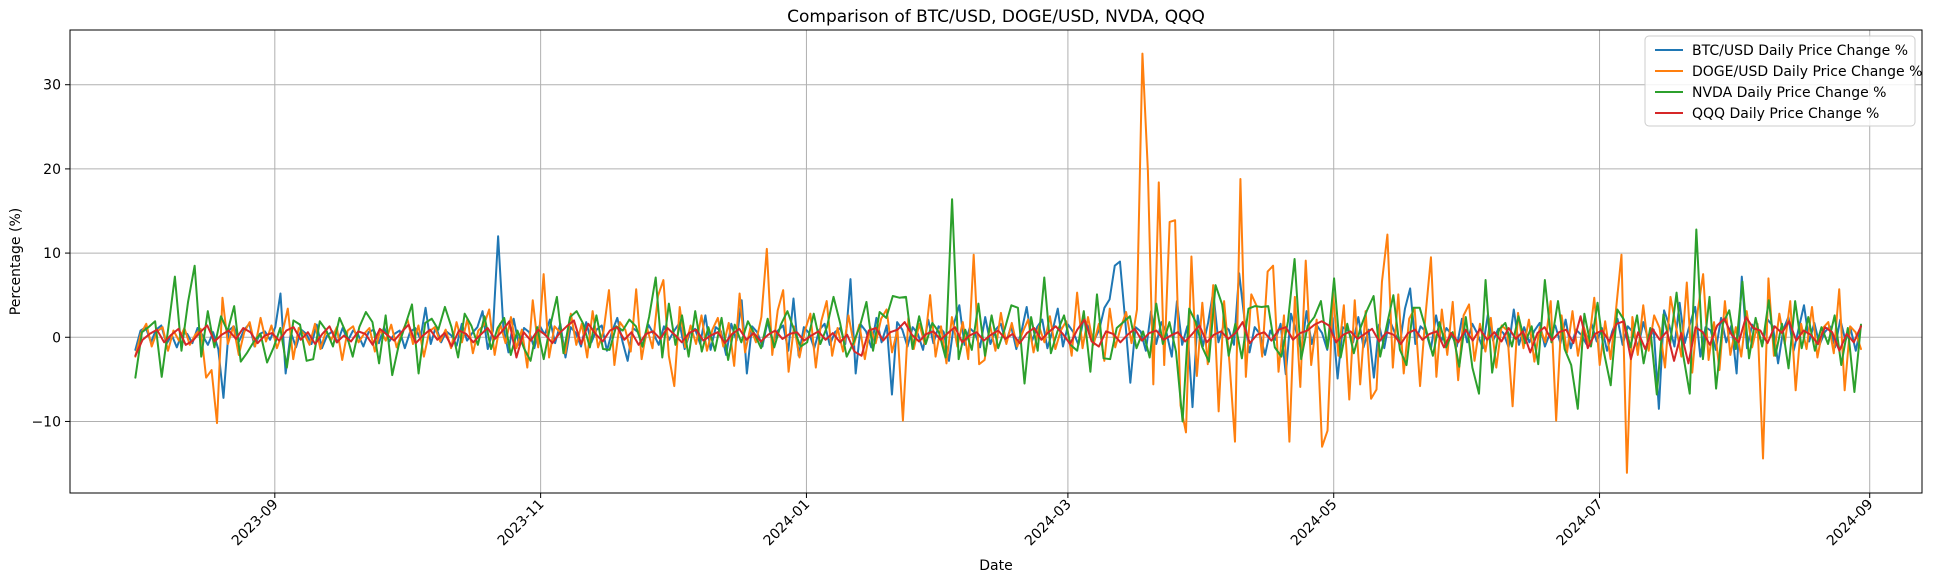  Describe the element at coordinates (52, 254) in the screenshot. I see `y-tick-label: 10` at that location.